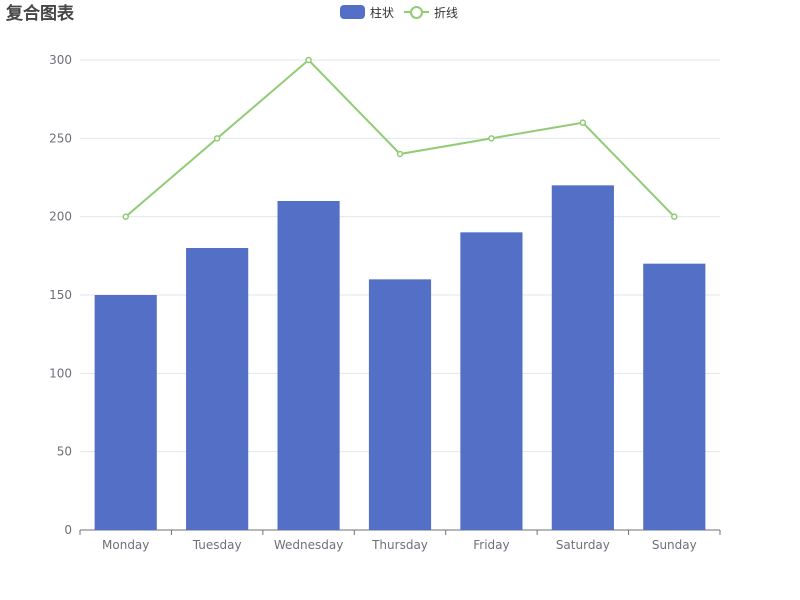 The height and width of the screenshot is (600, 800). I want to click on y-tick-label: 300, so click(60, 60).